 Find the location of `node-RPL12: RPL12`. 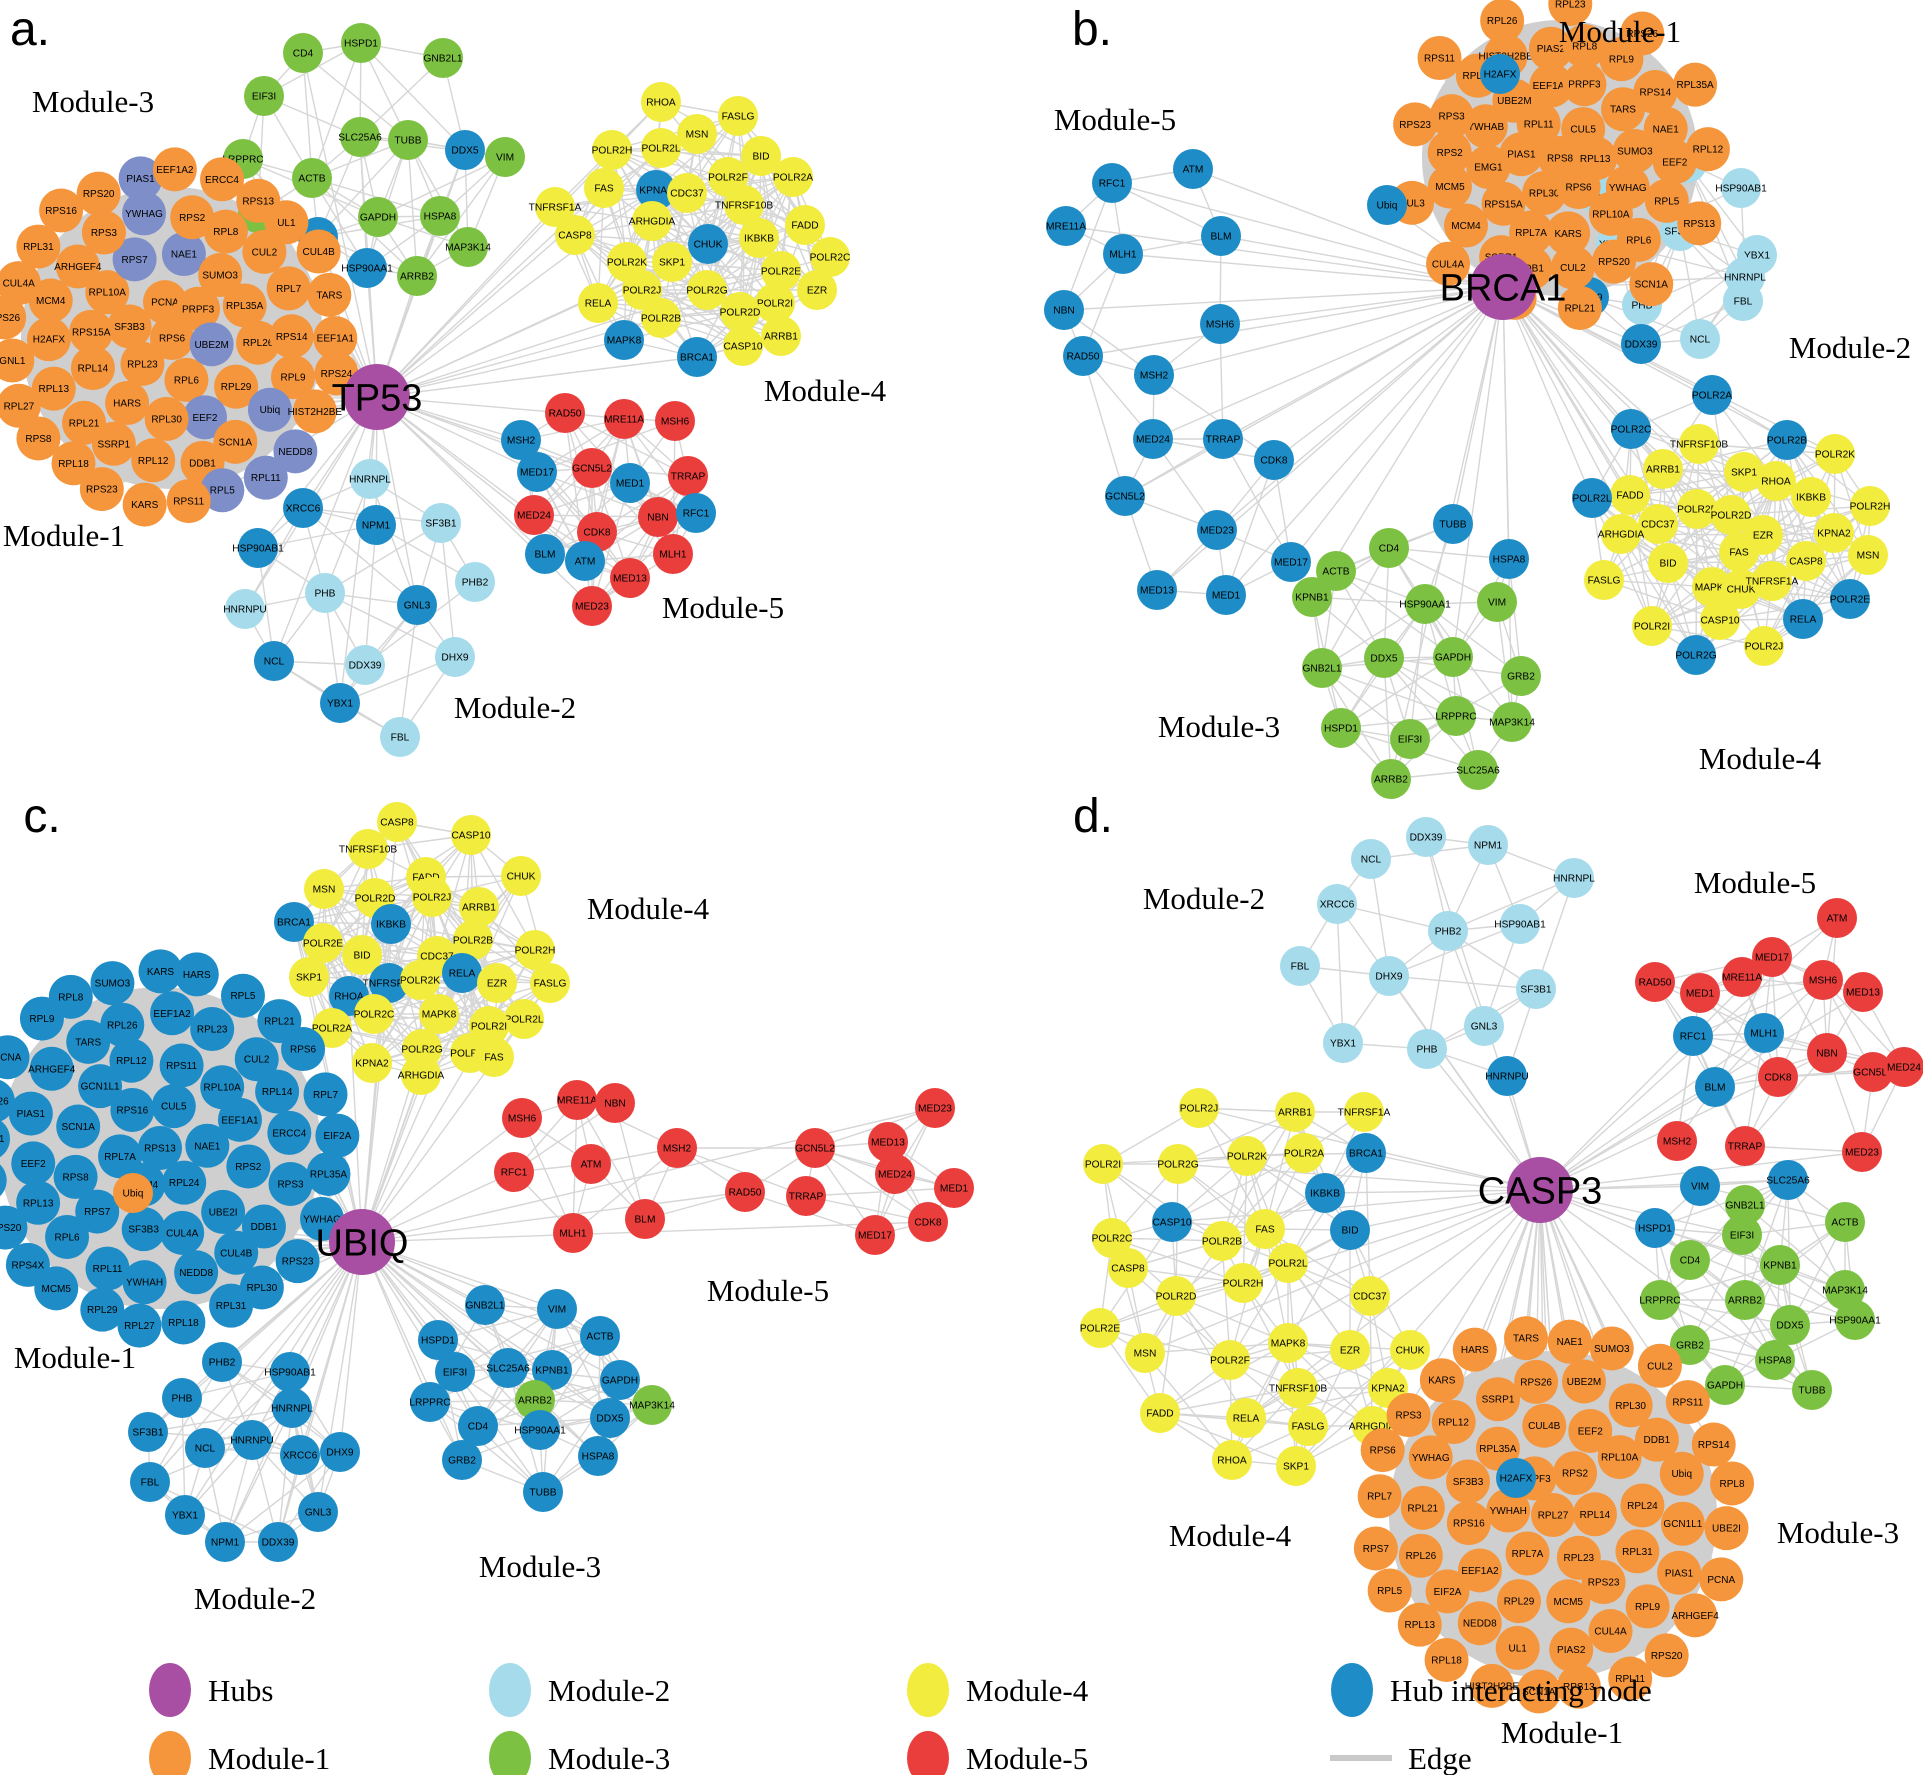

node-RPL12: RPL12 is located at coordinates (153, 460).